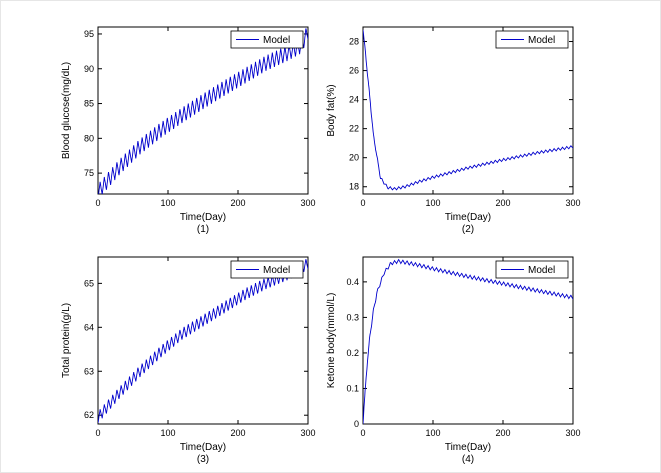  Describe the element at coordinates (352, 388) in the screenshot. I see `y-tick-label: 0.1` at that location.